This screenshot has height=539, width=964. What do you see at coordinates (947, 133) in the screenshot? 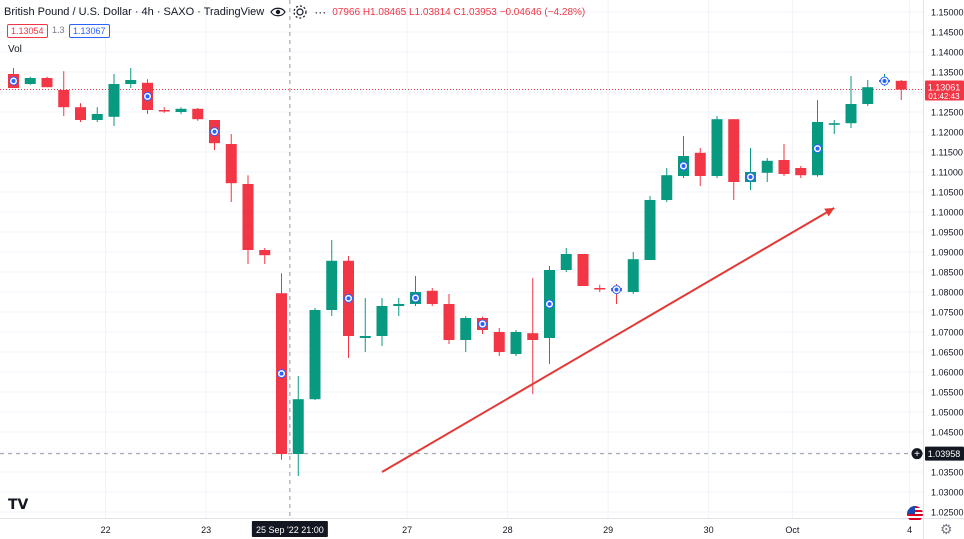
I see `y-tick-label: 1.12000` at bounding box center [947, 133].